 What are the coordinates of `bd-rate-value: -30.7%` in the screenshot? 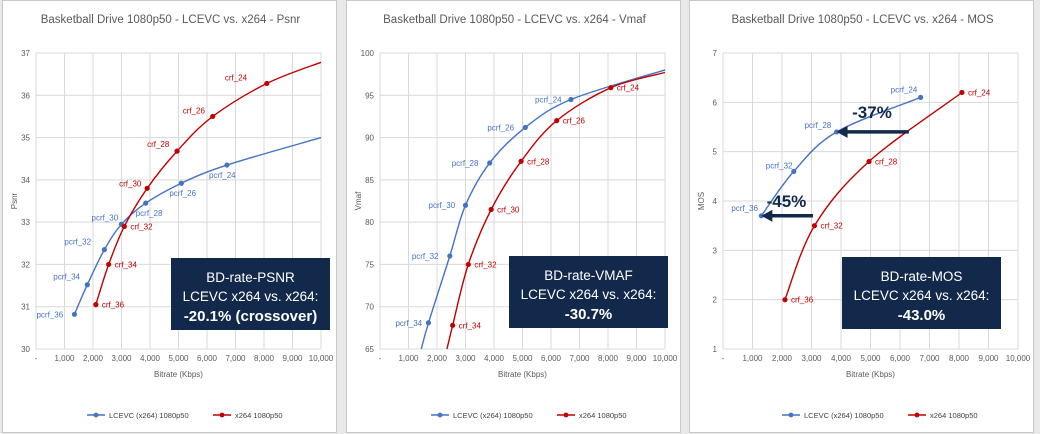 It's located at (588, 314).